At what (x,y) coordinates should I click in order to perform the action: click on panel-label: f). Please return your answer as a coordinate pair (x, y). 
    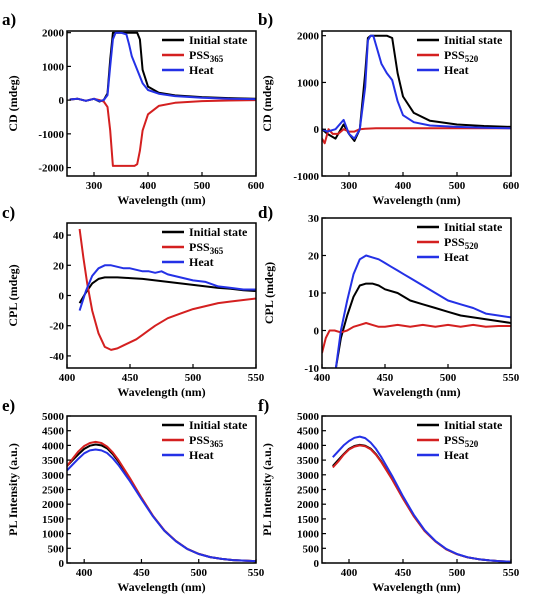
    Looking at the image, I should click on (263, 405).